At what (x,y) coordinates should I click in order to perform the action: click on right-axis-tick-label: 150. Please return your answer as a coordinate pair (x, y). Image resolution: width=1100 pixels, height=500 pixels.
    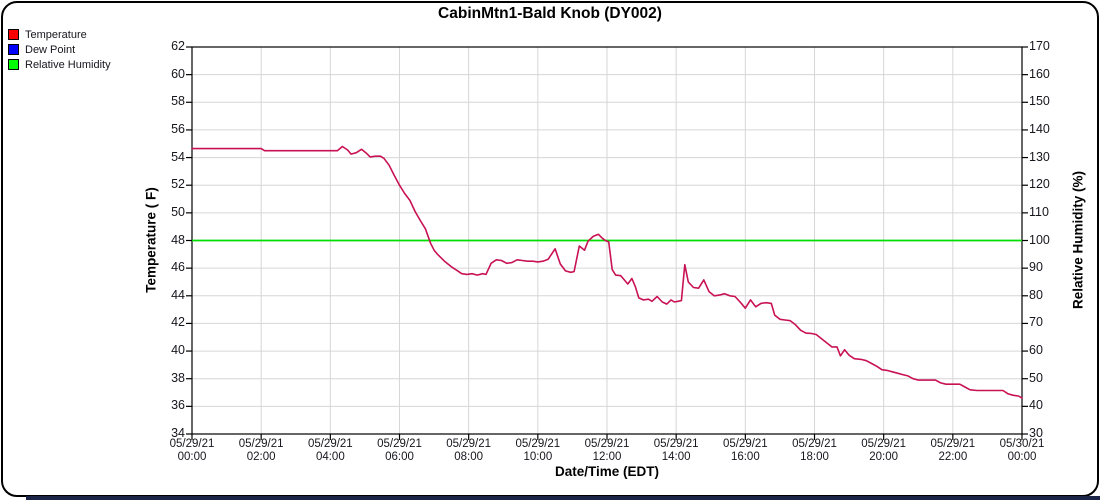
    Looking at the image, I should click on (1039, 101).